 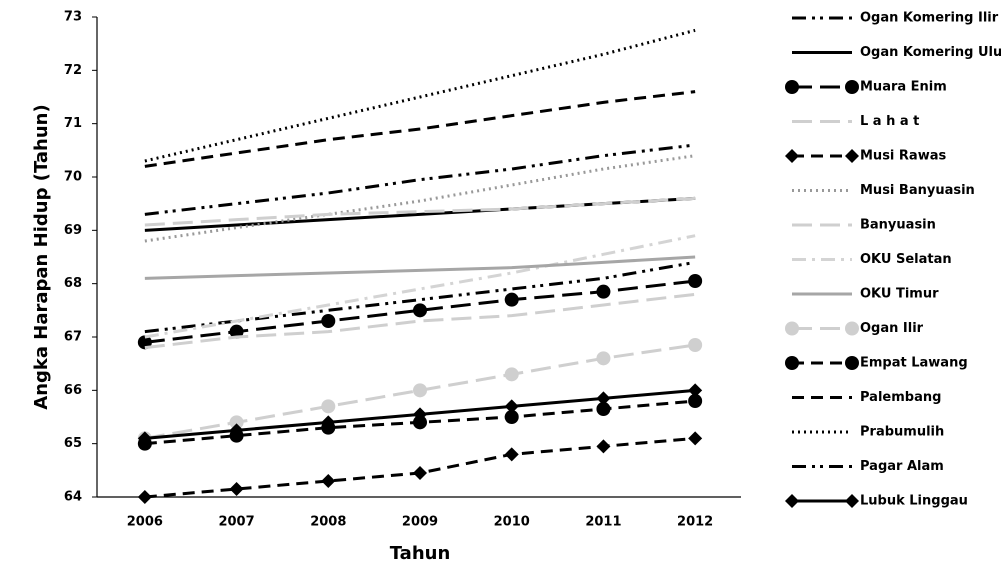 I want to click on legend-label: OKU Selatan, so click(x=906, y=259).